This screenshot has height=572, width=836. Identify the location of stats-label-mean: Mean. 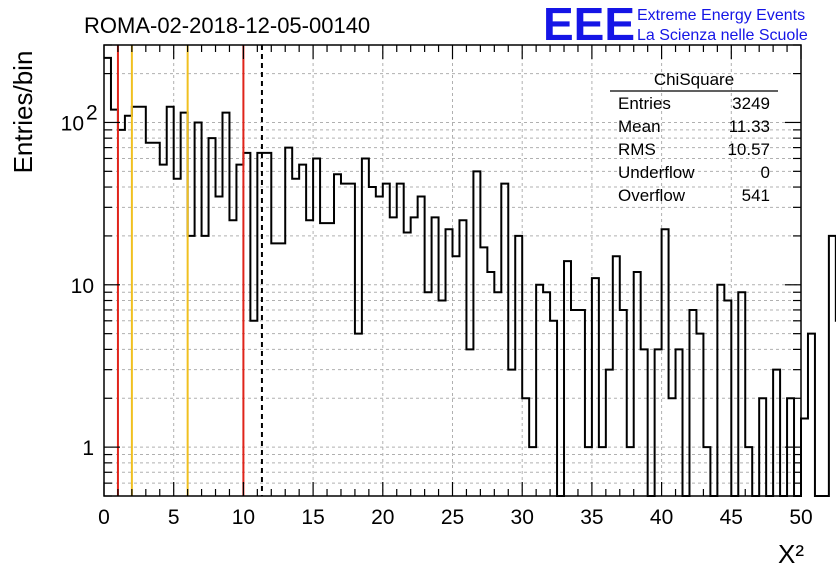
(639, 126).